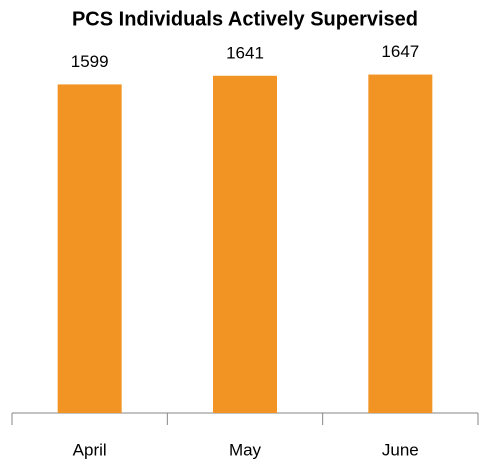  What do you see at coordinates (400, 449) in the screenshot?
I see `x-tick-label: June` at bounding box center [400, 449].